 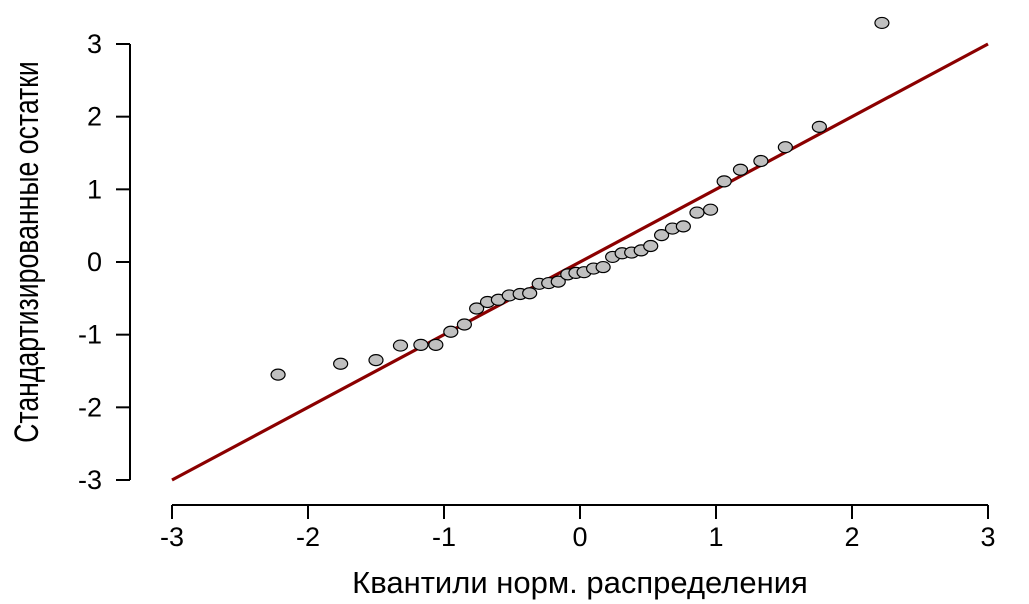 What do you see at coordinates (94, 189) in the screenshot?
I see `y-tick-label: 1` at bounding box center [94, 189].